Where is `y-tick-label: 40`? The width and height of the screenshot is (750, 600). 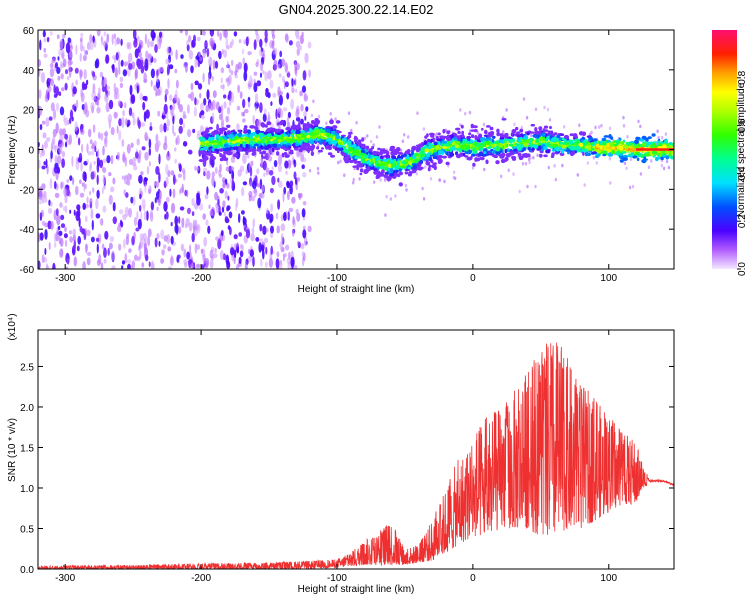
y-tick-label: 40 is located at coordinates (29, 71).